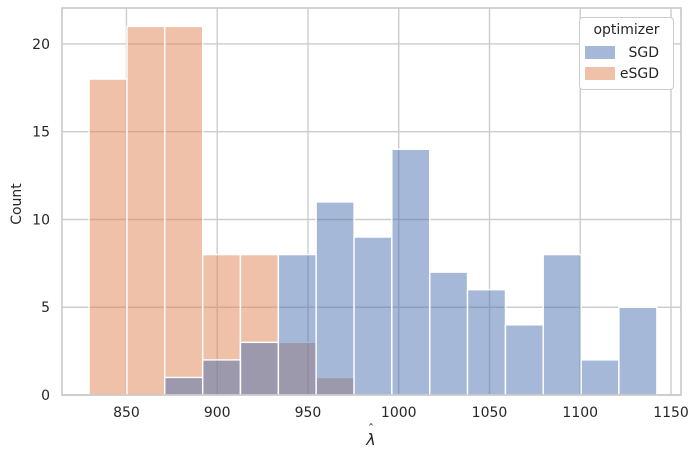  I want to click on x-axis-label: ˆ λ, so click(371, 435).